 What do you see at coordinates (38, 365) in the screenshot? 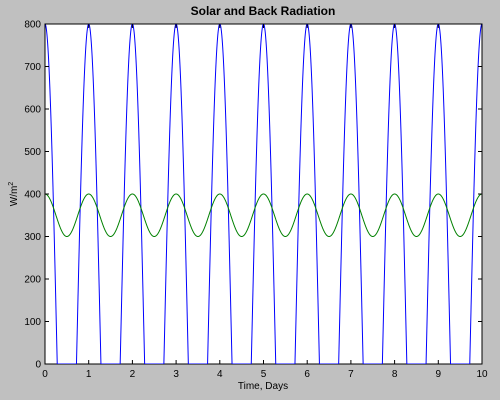
I see `y-tick-label-0: 0` at bounding box center [38, 365].